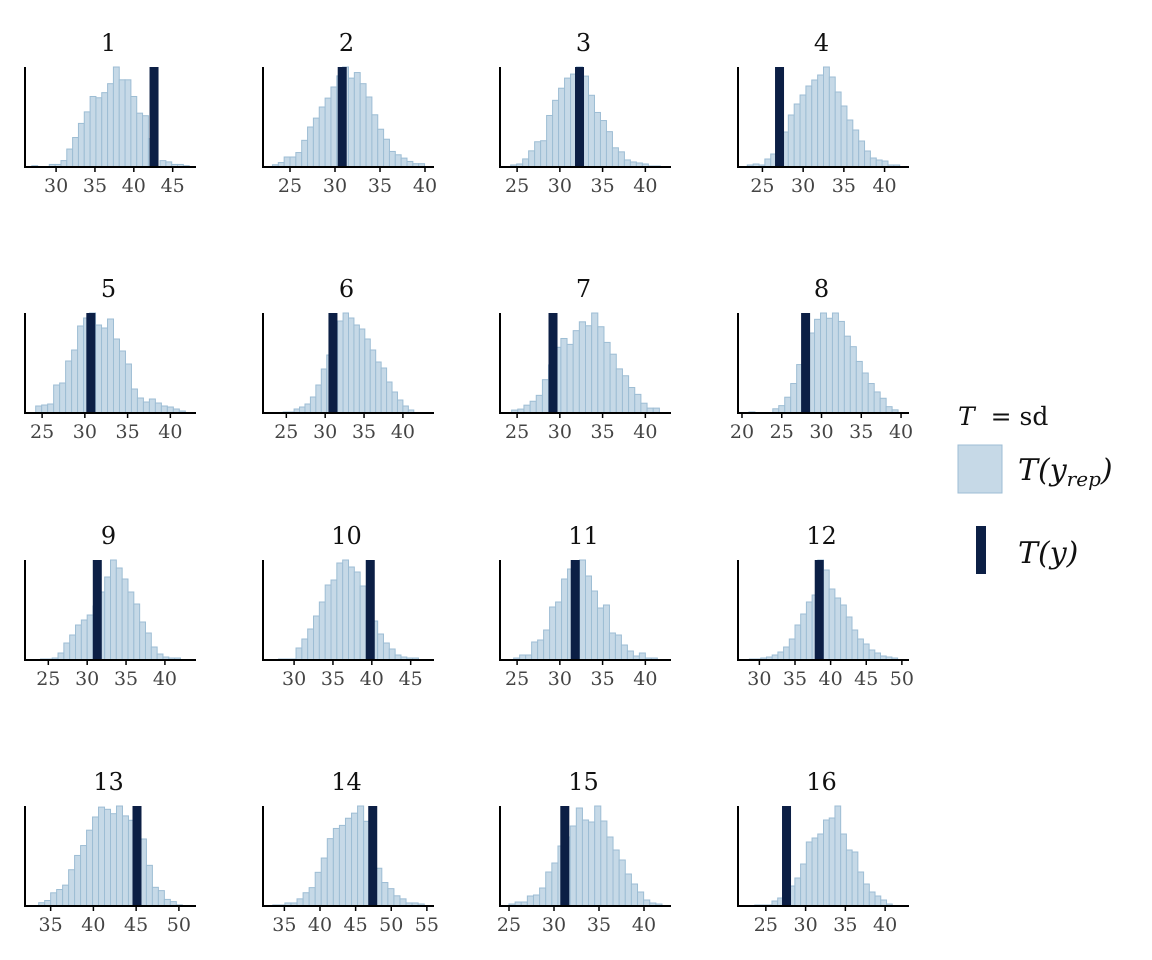 The height and width of the screenshot is (960, 1152). I want to click on x-tick-label: 45, so click(866, 679).